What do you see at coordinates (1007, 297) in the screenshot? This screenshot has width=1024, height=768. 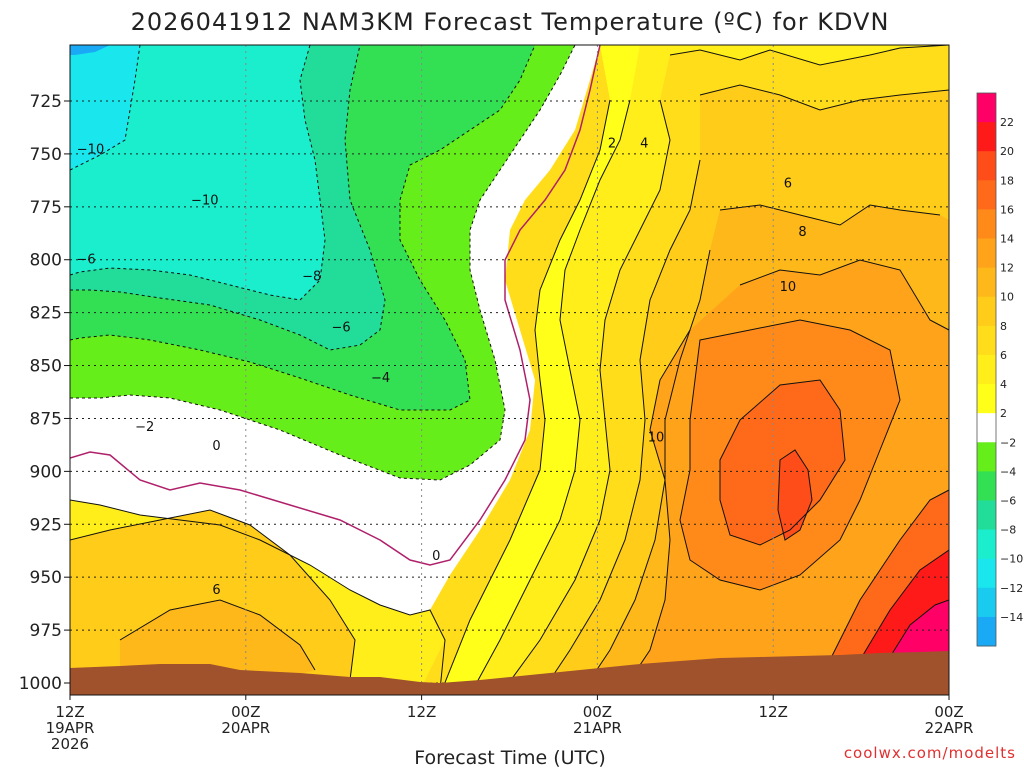 I see `colorbar-label: 10` at bounding box center [1007, 297].